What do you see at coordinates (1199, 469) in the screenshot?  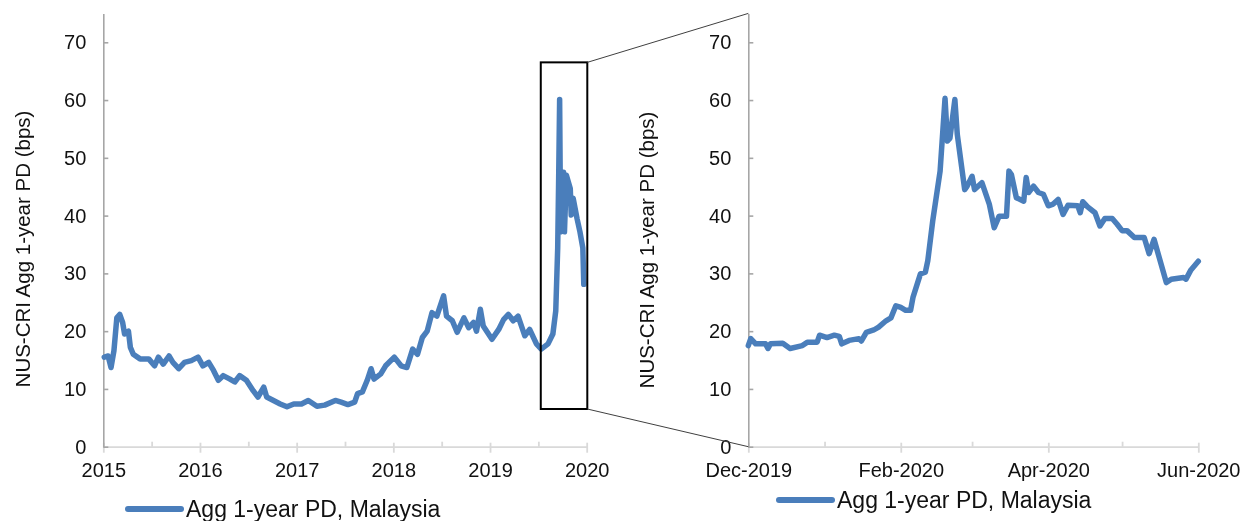 I see `x-tick-label: Jun-2020` at bounding box center [1199, 469].